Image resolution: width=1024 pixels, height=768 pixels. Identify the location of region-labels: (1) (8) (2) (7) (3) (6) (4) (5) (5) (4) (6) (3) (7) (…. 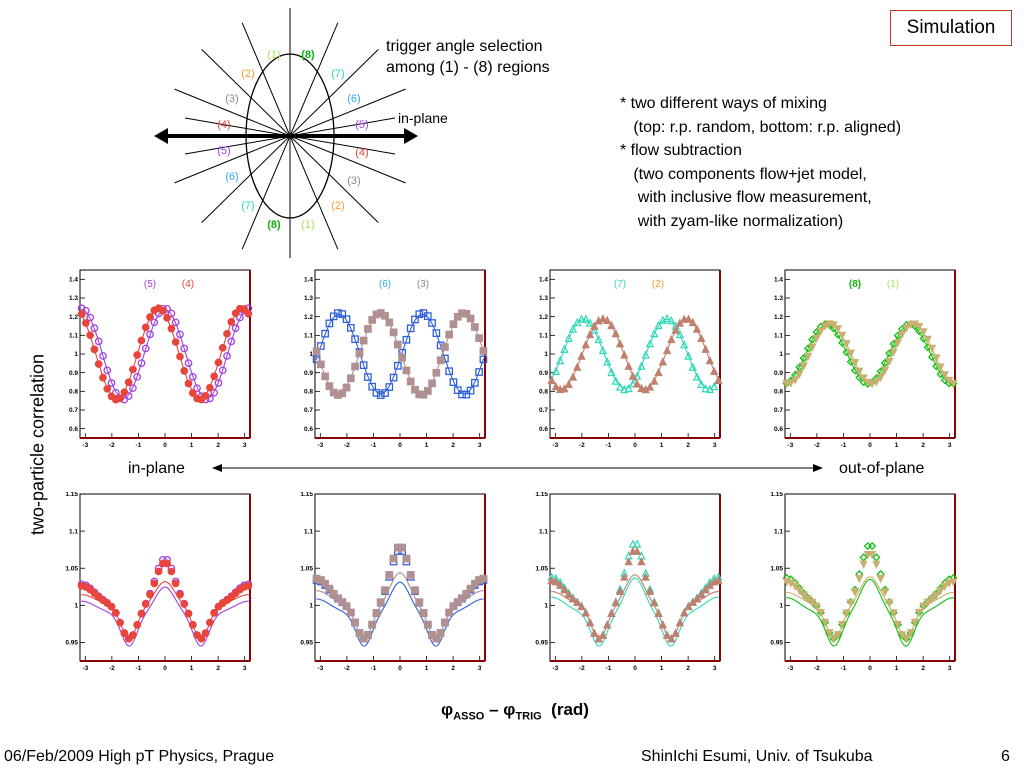
(292, 140).